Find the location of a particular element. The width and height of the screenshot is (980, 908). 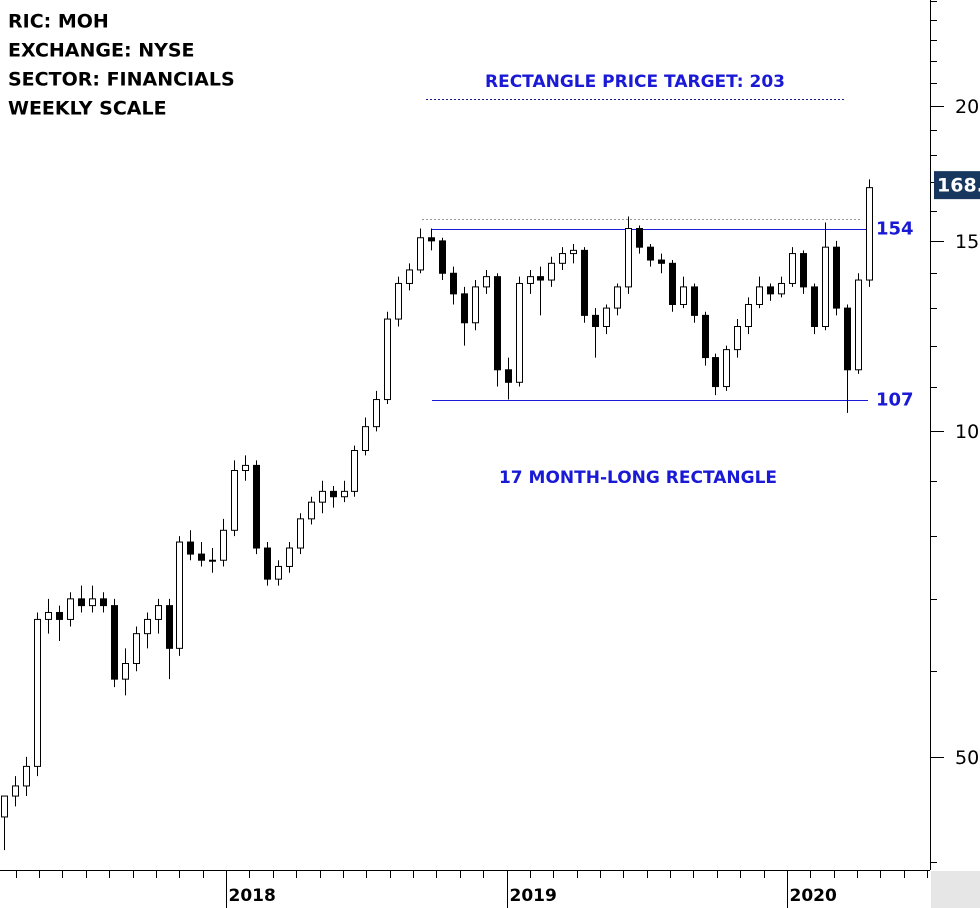

last-price-box is located at coordinates (957, 185).